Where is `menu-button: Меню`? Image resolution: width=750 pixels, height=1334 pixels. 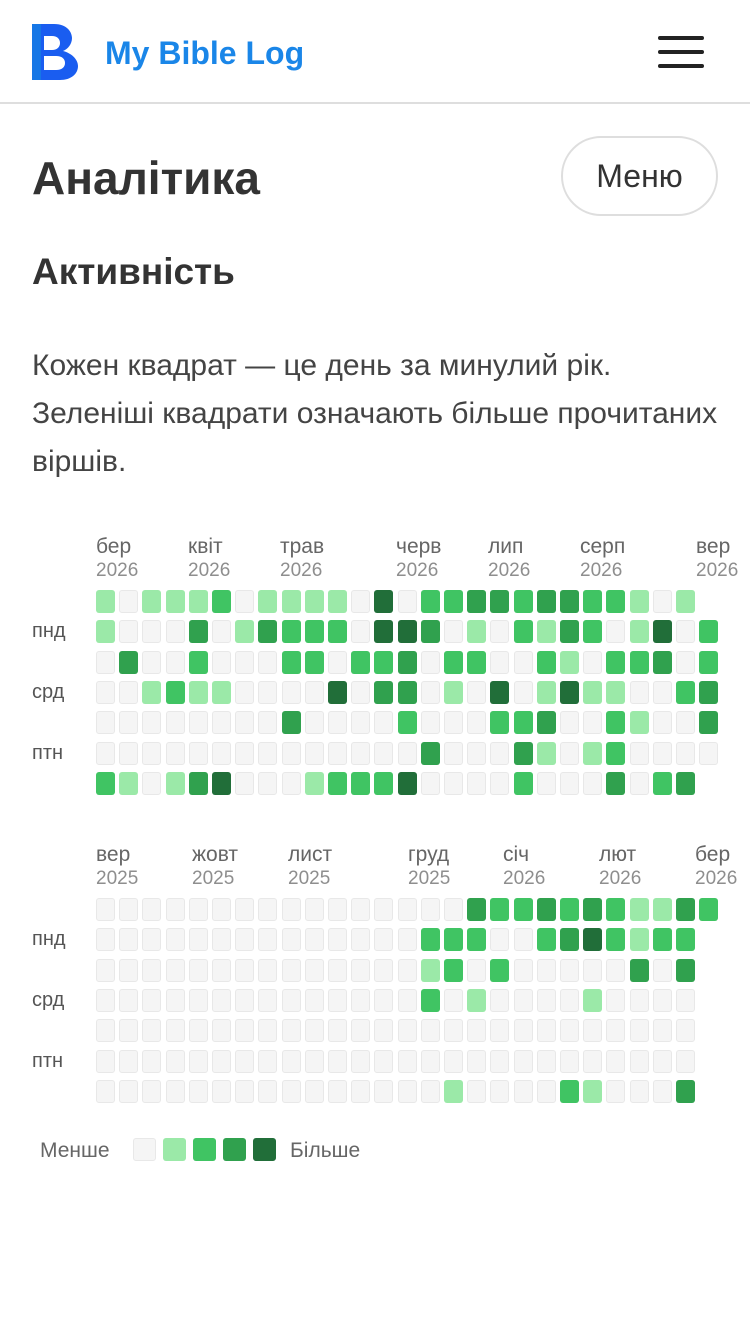 menu-button: Меню is located at coordinates (639, 176).